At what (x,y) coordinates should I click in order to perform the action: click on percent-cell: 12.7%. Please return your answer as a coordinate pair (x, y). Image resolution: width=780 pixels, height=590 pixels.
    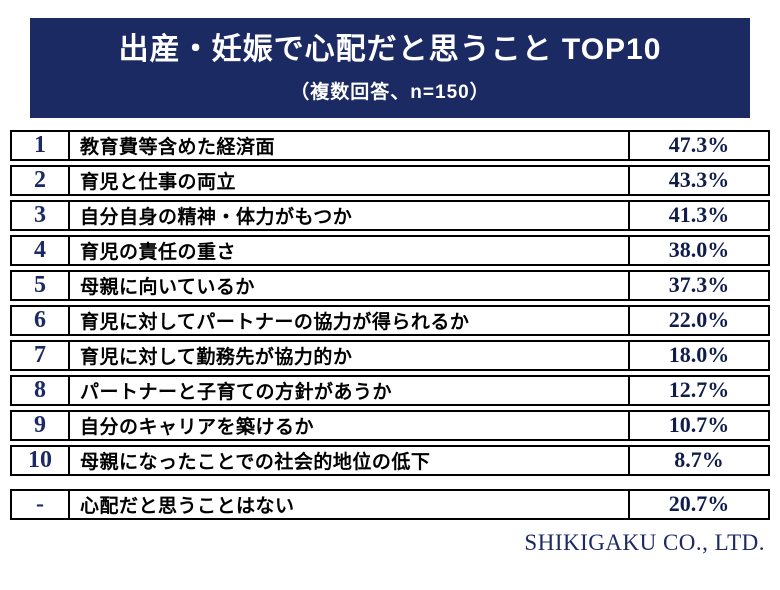
    Looking at the image, I should click on (698, 390).